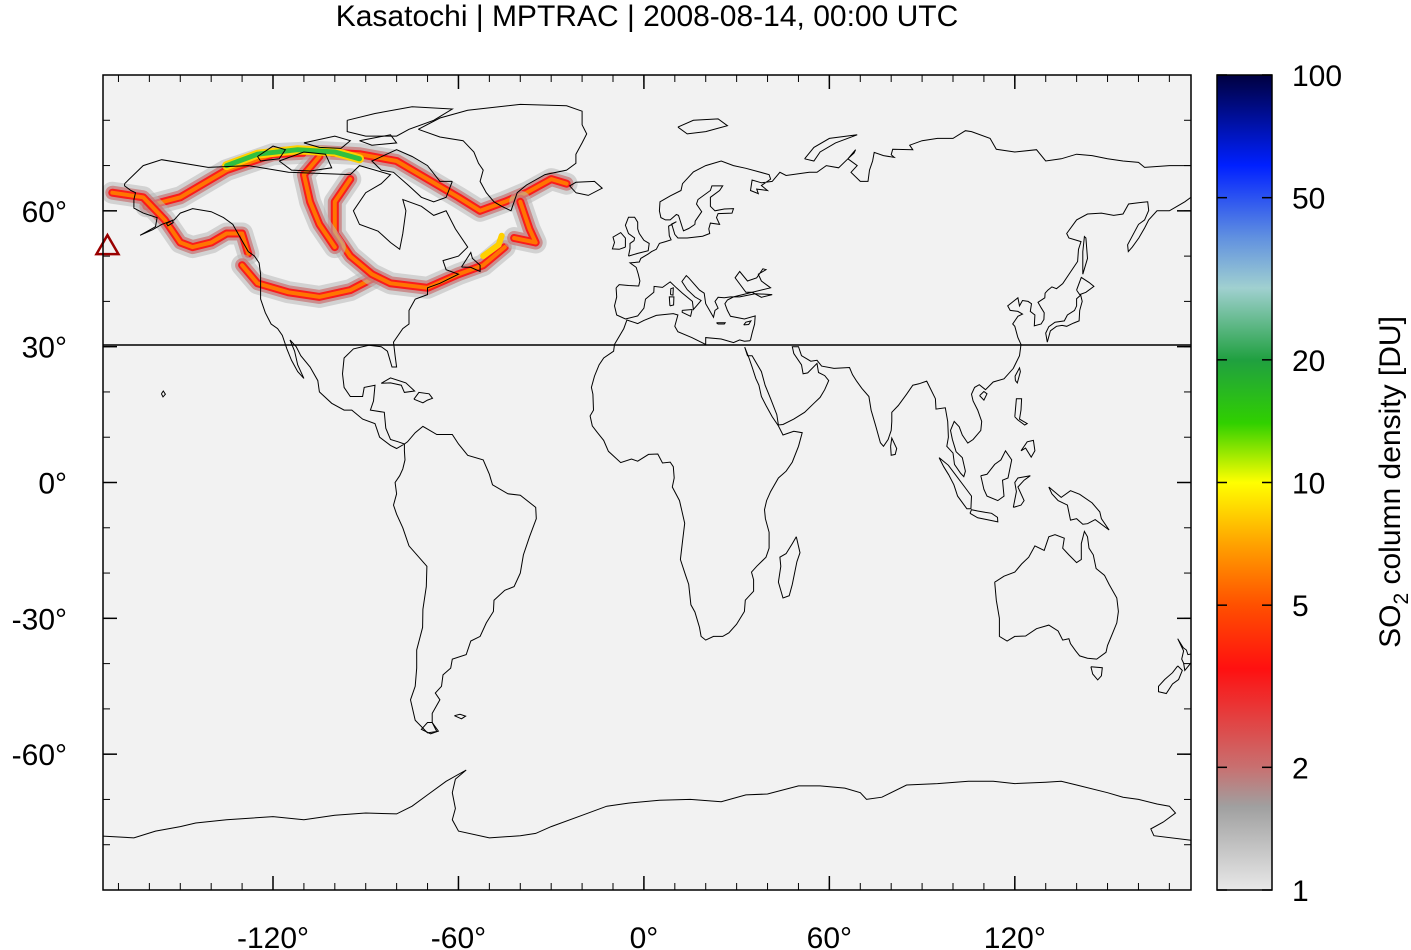  Describe the element at coordinates (169, 223) in the screenshot. I see `coastline-kodiak` at that location.